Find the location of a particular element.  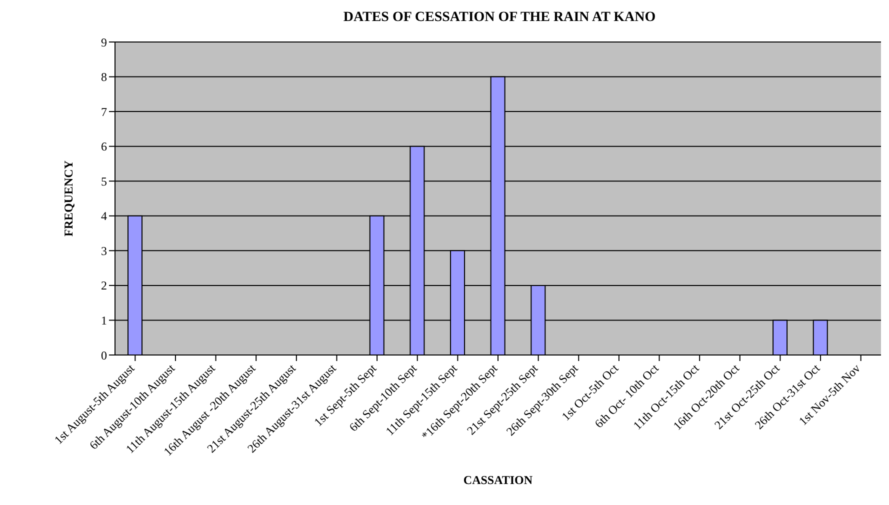

y-tick-label: 8 is located at coordinates (104, 77).